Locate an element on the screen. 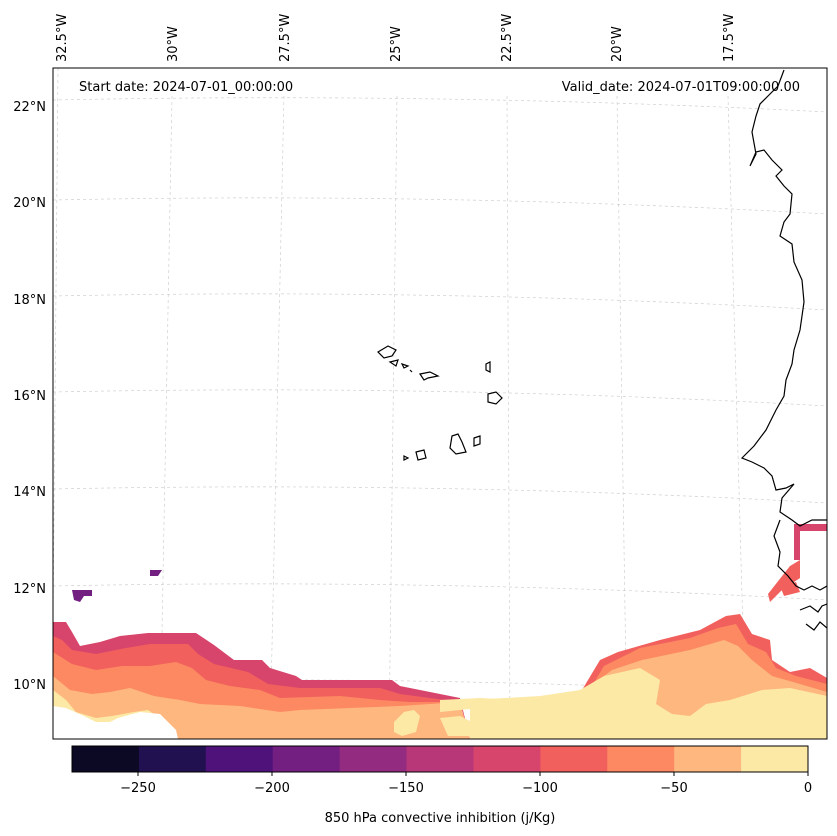 The width and height of the screenshot is (837, 836). cin-blank-gap is located at coordinates (115, 722).